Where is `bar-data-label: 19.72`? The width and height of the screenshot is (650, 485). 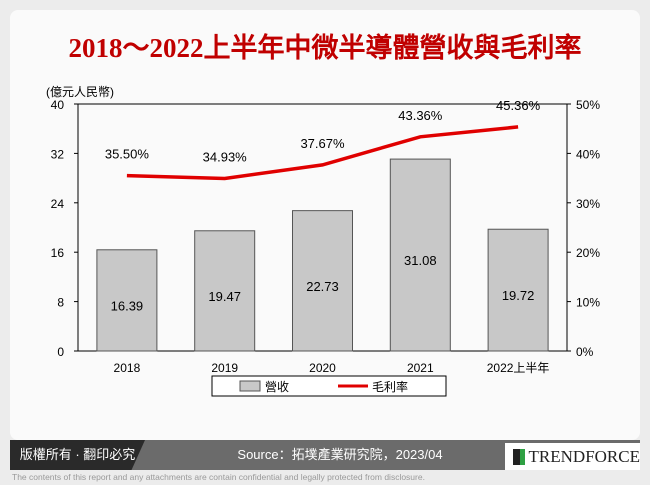 bar-data-label: 19.72 is located at coordinates (518, 295).